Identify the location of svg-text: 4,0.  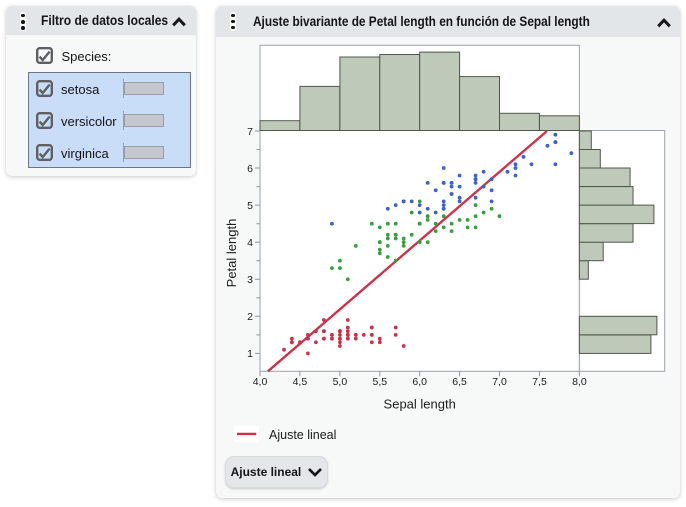
(260, 382).